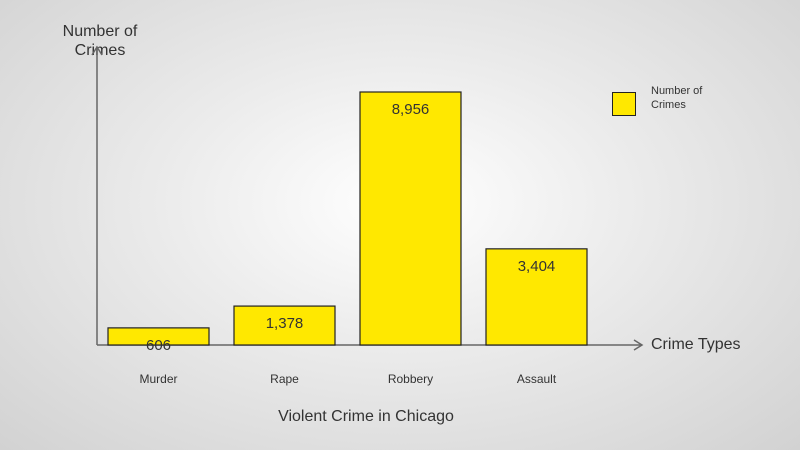 This screenshot has height=450, width=800. I want to click on x-axis-title: Crime Types, so click(696, 344).